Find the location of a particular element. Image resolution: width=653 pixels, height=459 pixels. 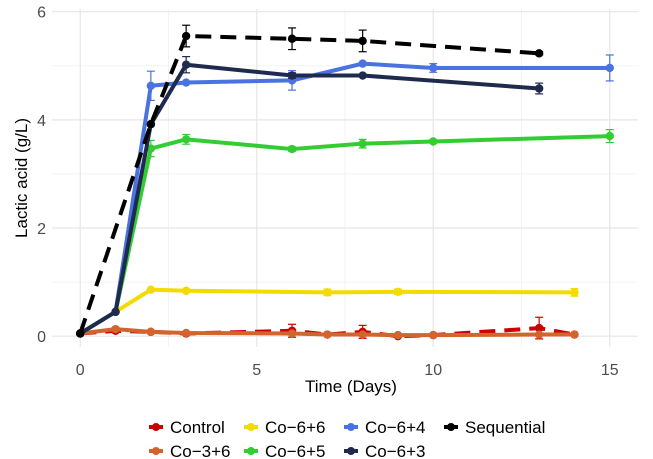

y-tick-label: 6 is located at coordinates (41, 13).